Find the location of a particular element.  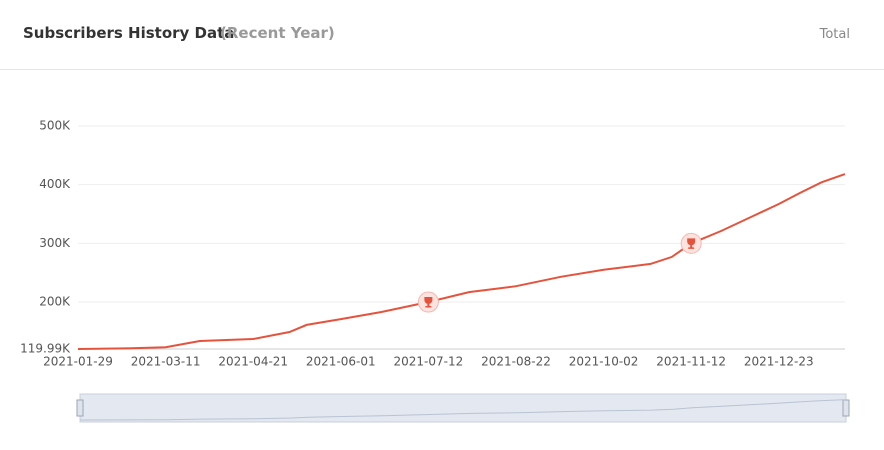

x-tick-label: 2021-12-23 is located at coordinates (779, 362).